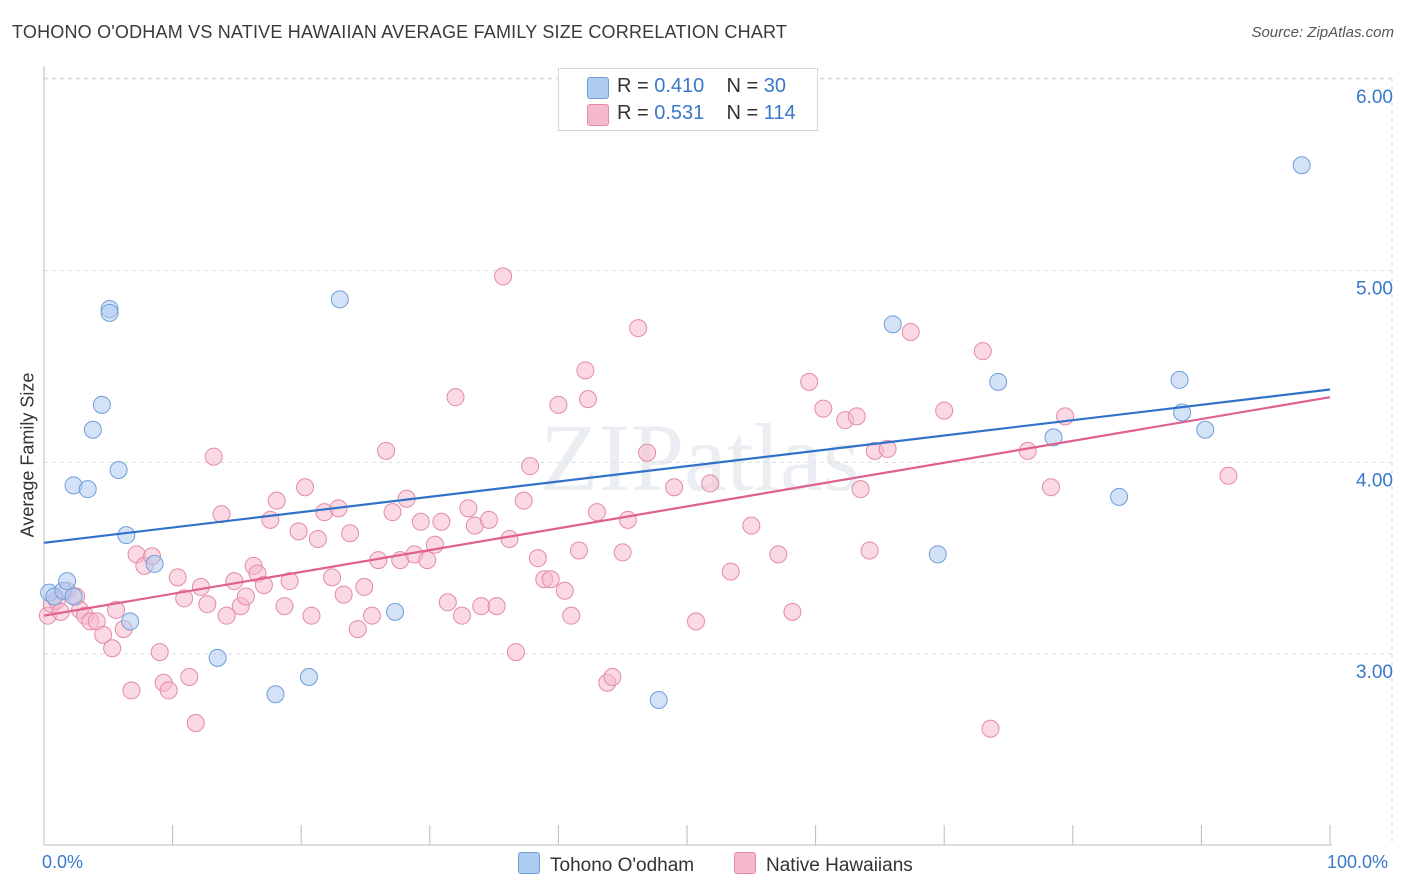 Image resolution: width=1406 pixels, height=892 pixels. What do you see at coordinates (700, 457) in the screenshot?
I see `watermark: ZIPatlas` at bounding box center [700, 457].